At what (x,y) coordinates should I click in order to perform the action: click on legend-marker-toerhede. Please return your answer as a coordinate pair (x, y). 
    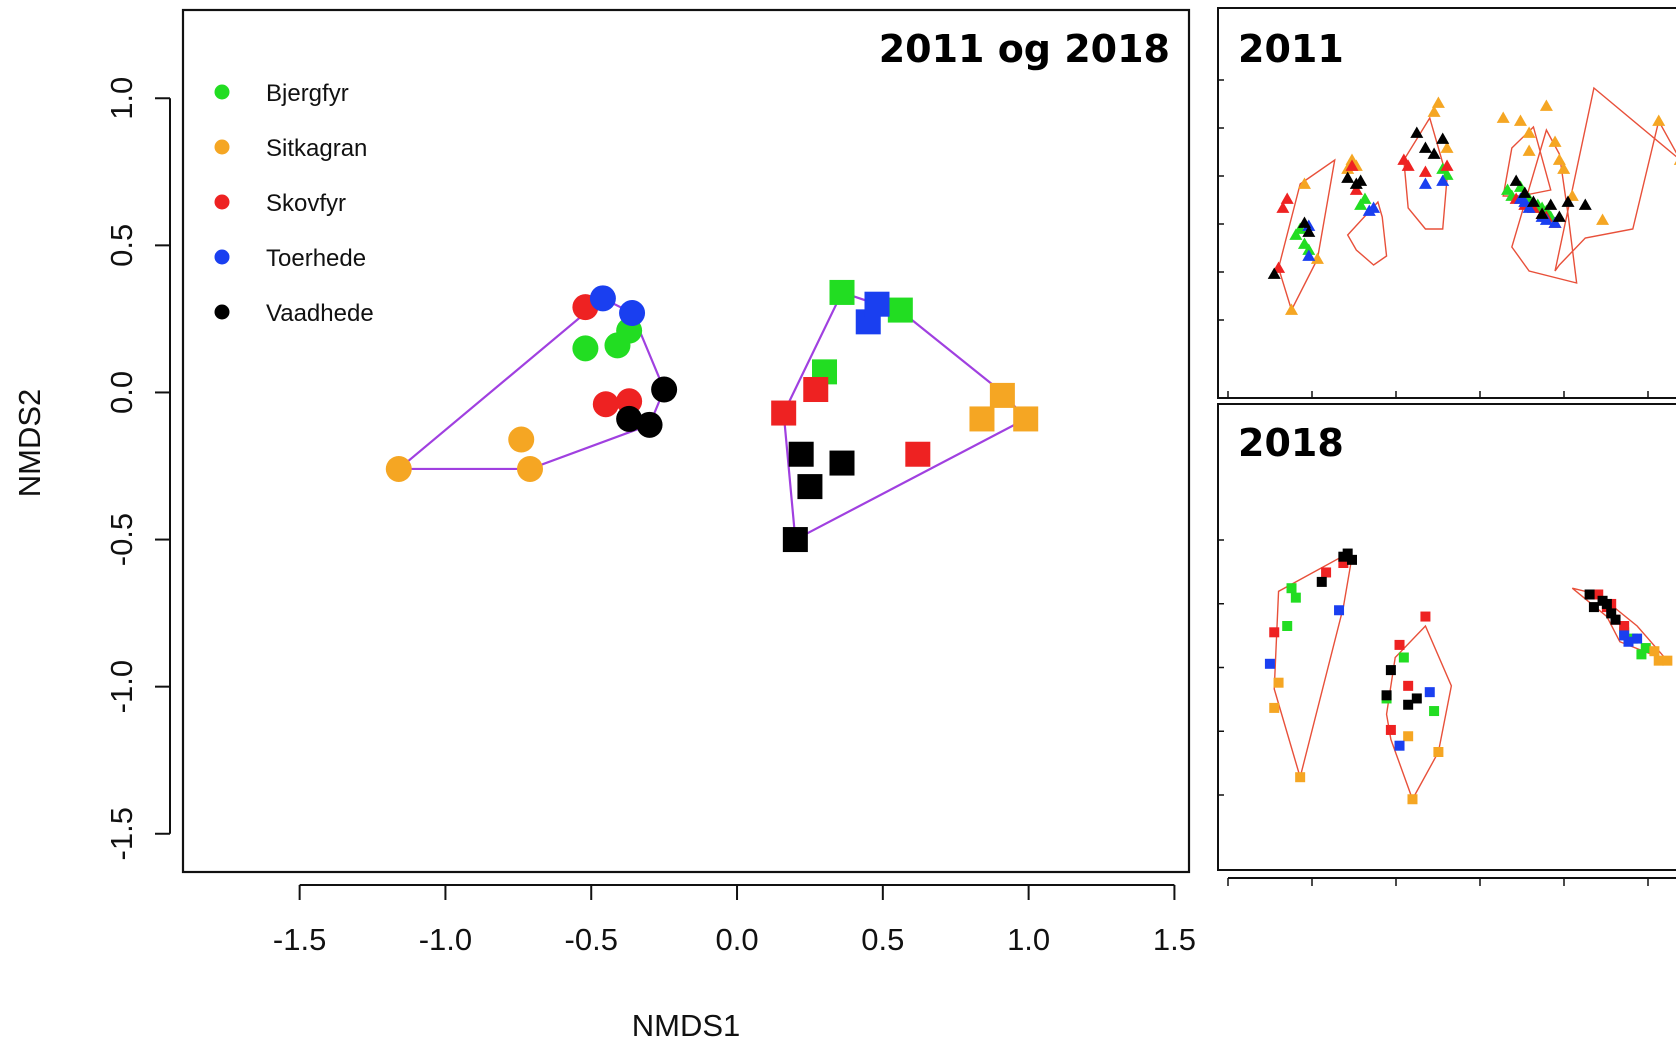
    Looking at the image, I should click on (222, 257).